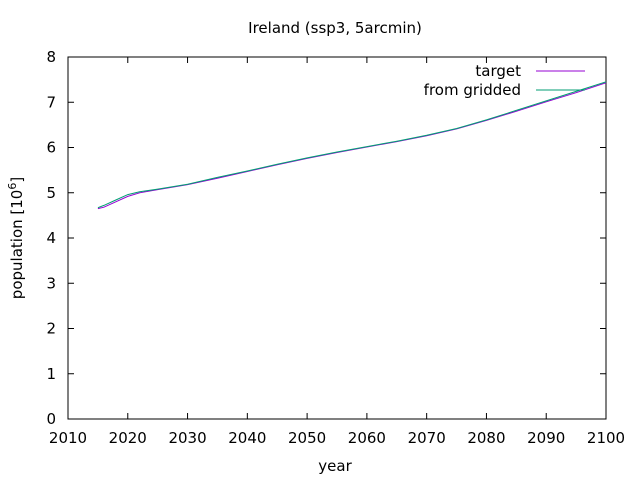  I want to click on x-axis-label: year, so click(335, 466).